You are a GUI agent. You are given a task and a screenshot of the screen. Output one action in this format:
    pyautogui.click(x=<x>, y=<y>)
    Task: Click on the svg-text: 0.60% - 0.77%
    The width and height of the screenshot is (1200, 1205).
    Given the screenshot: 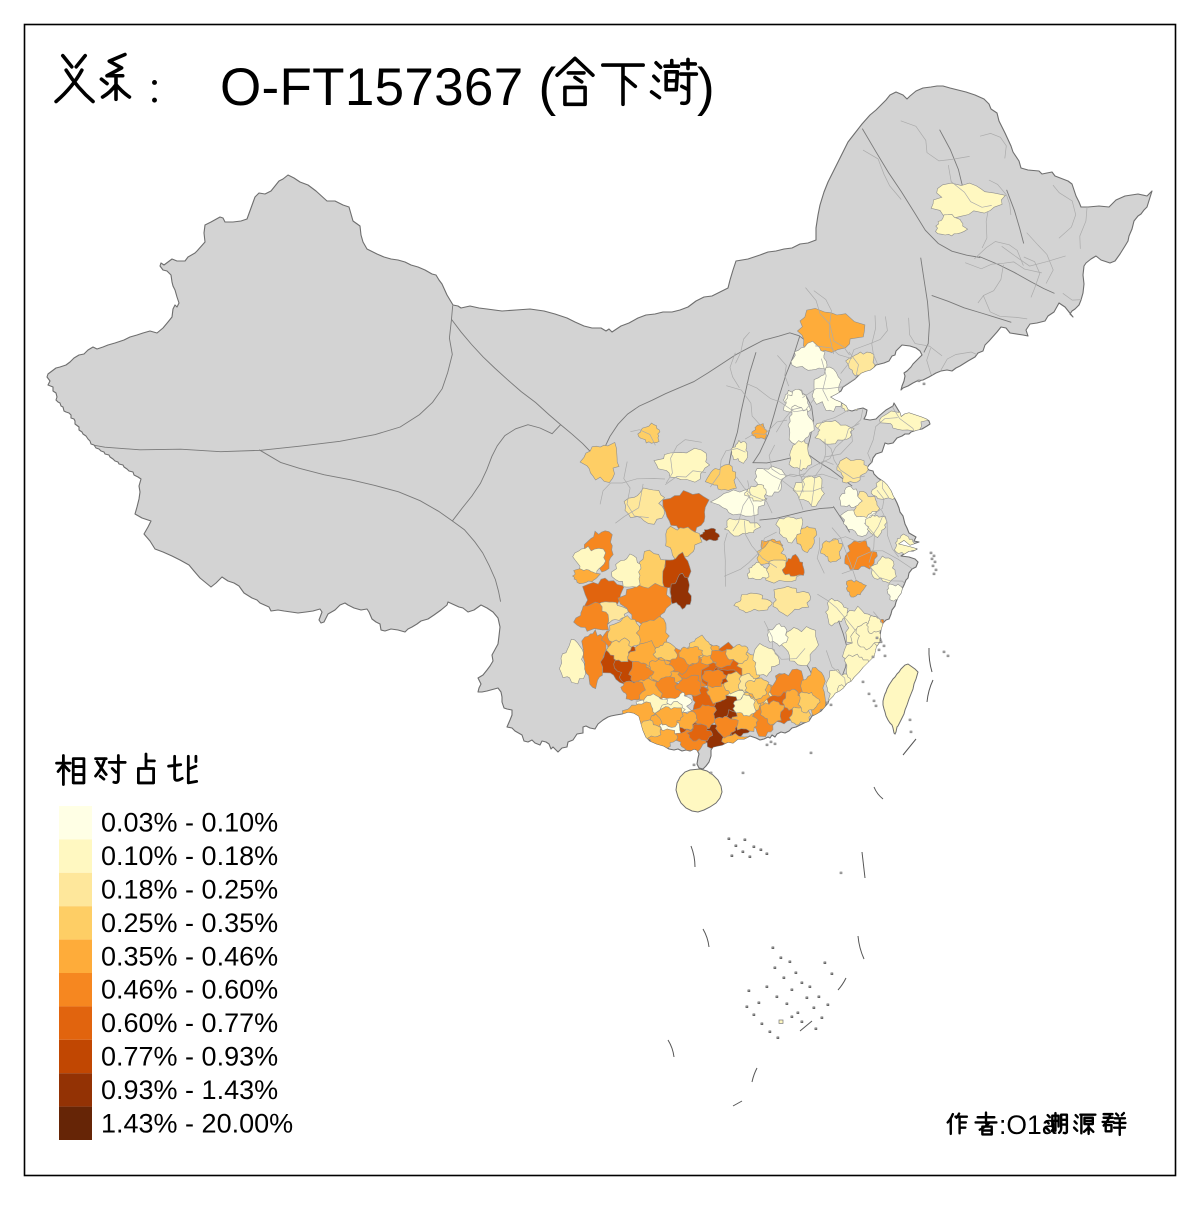 What is the action you would take?
    pyautogui.click(x=189, y=1023)
    